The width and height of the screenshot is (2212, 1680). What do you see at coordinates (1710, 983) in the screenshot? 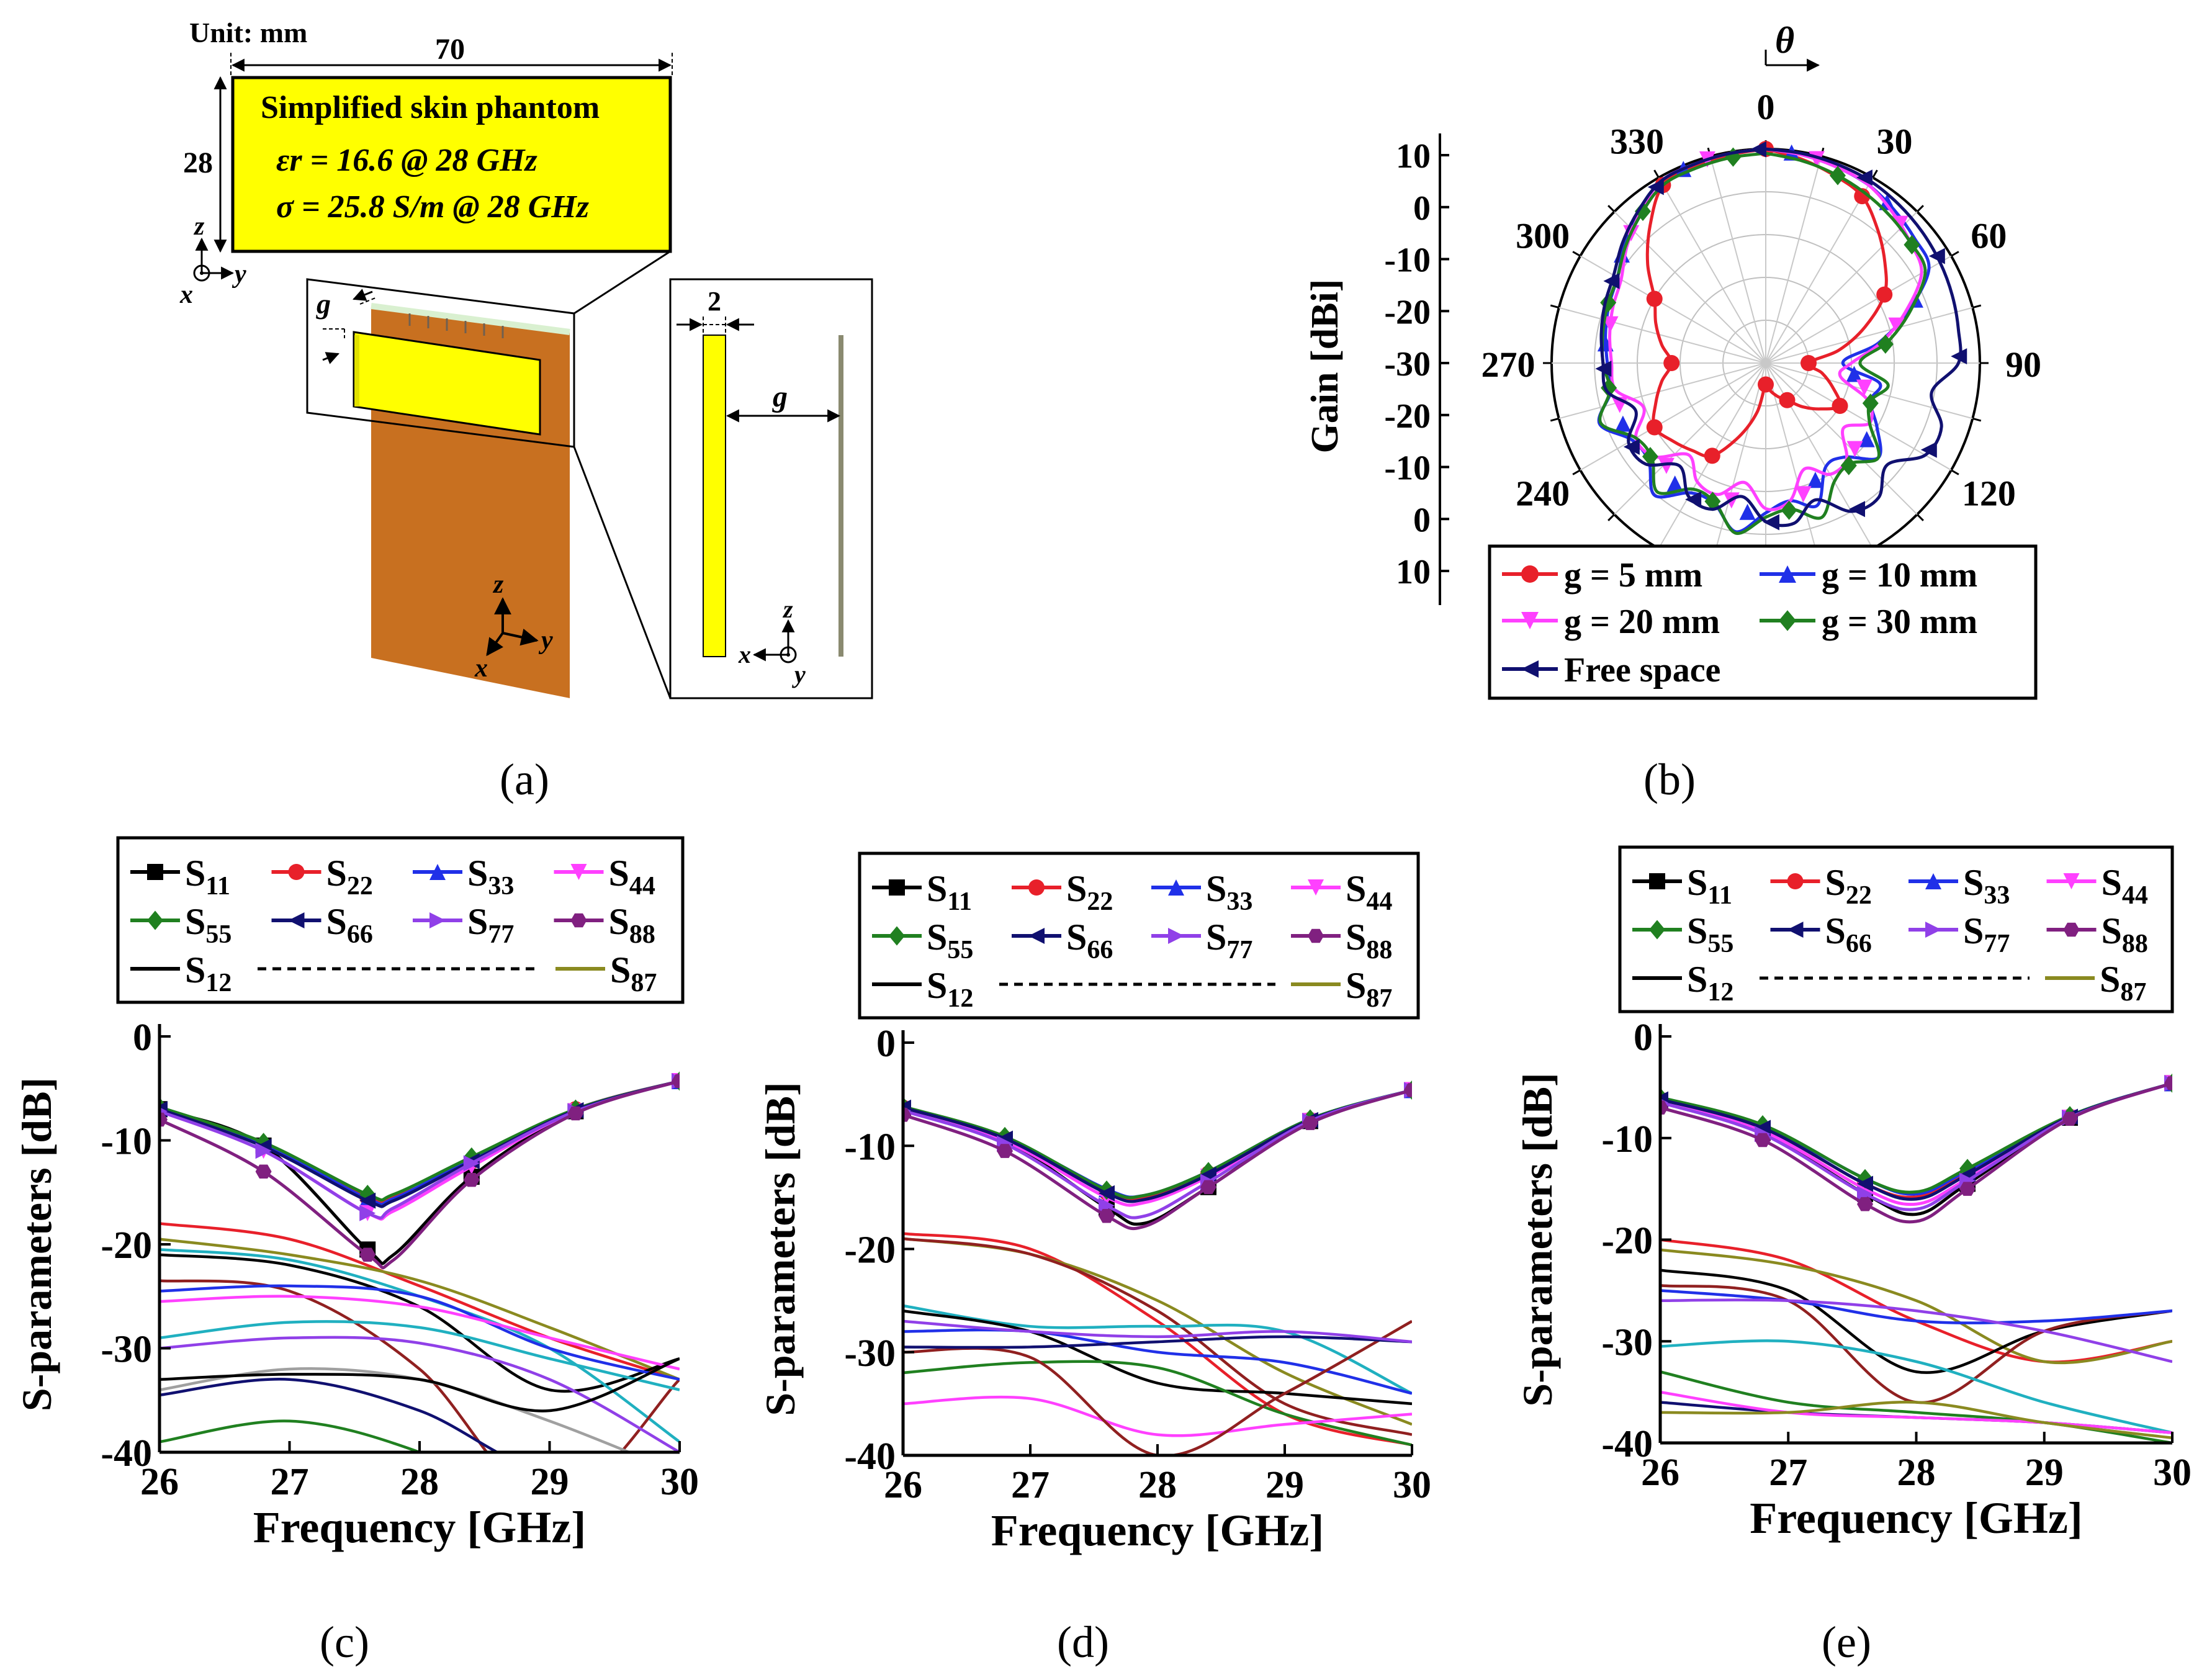
I see `legend-label-s12: S12` at bounding box center [1710, 983].